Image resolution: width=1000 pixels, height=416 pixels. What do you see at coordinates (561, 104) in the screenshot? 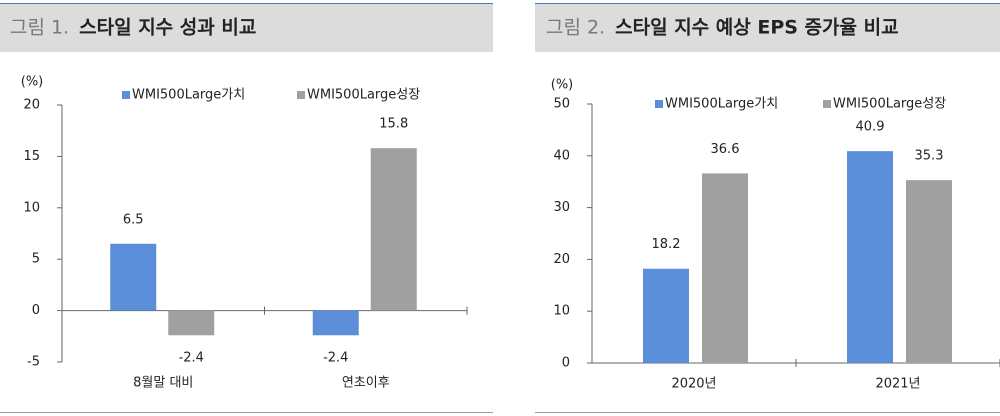
I see `y-tick-label: 50` at bounding box center [561, 104].